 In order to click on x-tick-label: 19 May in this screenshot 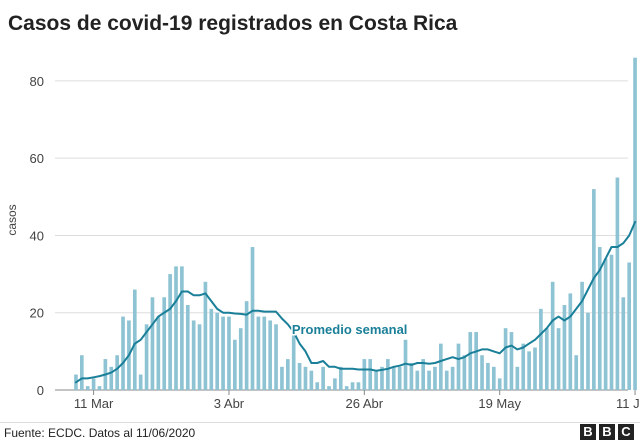, I will do `click(499, 403)`.